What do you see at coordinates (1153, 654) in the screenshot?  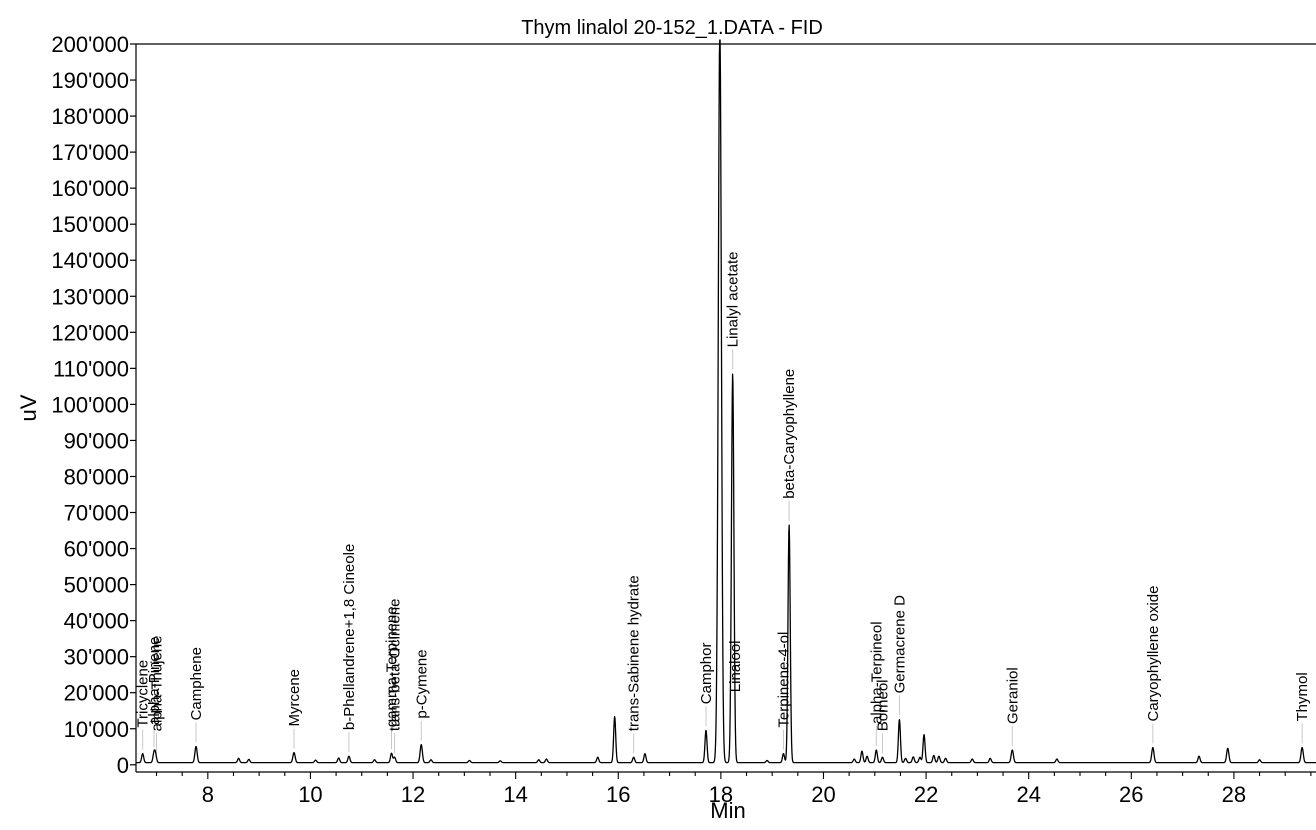 I see `peak-label: Caryophyllene oxide` at bounding box center [1153, 654].